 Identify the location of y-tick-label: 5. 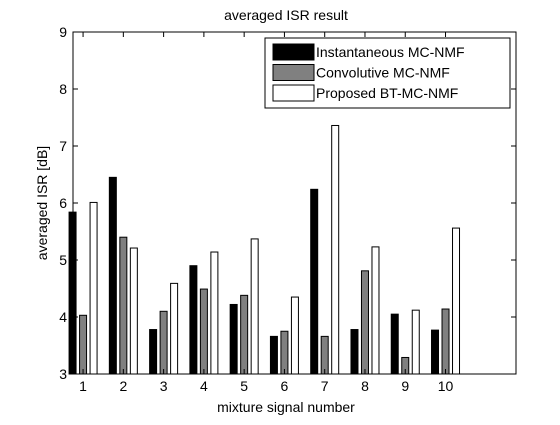
(63, 260).